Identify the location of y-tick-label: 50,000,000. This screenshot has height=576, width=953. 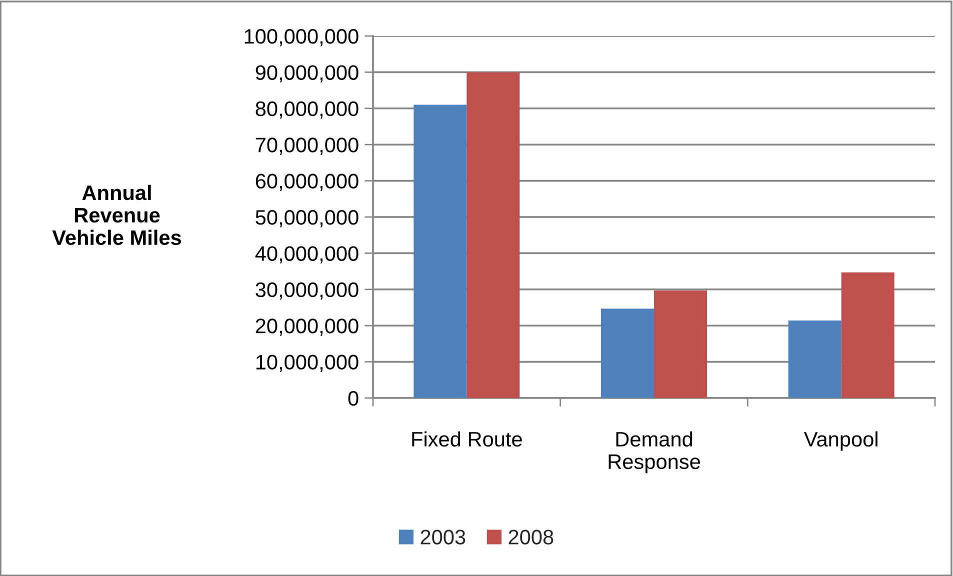
(307, 219).